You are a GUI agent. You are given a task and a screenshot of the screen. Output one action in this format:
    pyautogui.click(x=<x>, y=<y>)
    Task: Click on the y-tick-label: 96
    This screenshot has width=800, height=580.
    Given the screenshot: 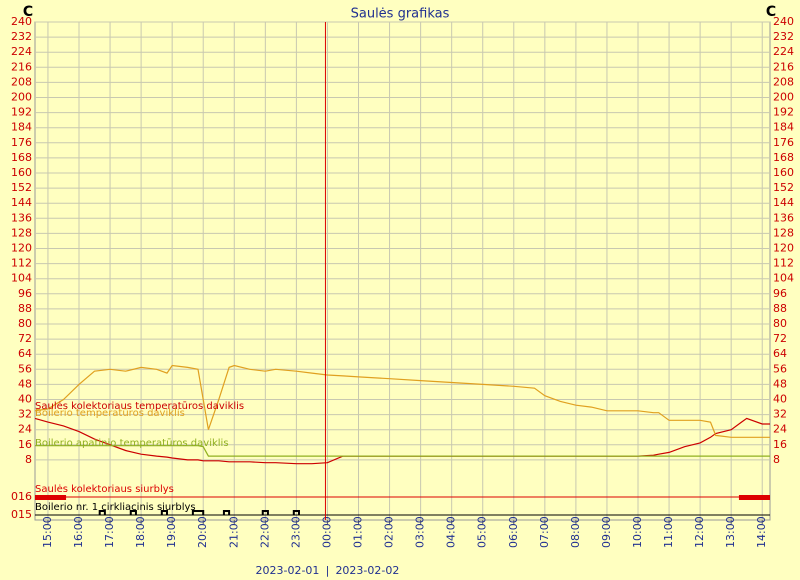 What is the action you would take?
    pyautogui.click(x=25, y=293)
    